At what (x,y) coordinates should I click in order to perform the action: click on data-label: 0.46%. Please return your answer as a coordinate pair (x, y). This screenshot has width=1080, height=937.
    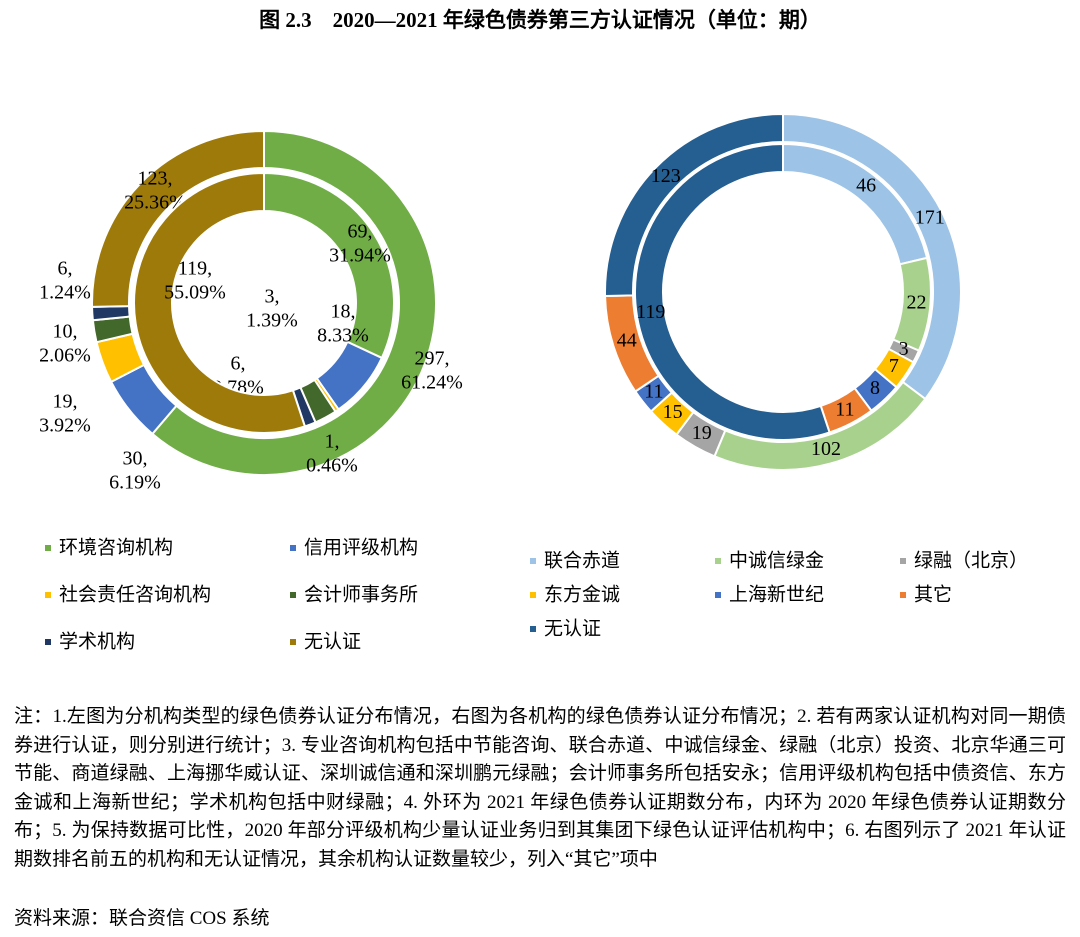
    Looking at the image, I should click on (332, 466).